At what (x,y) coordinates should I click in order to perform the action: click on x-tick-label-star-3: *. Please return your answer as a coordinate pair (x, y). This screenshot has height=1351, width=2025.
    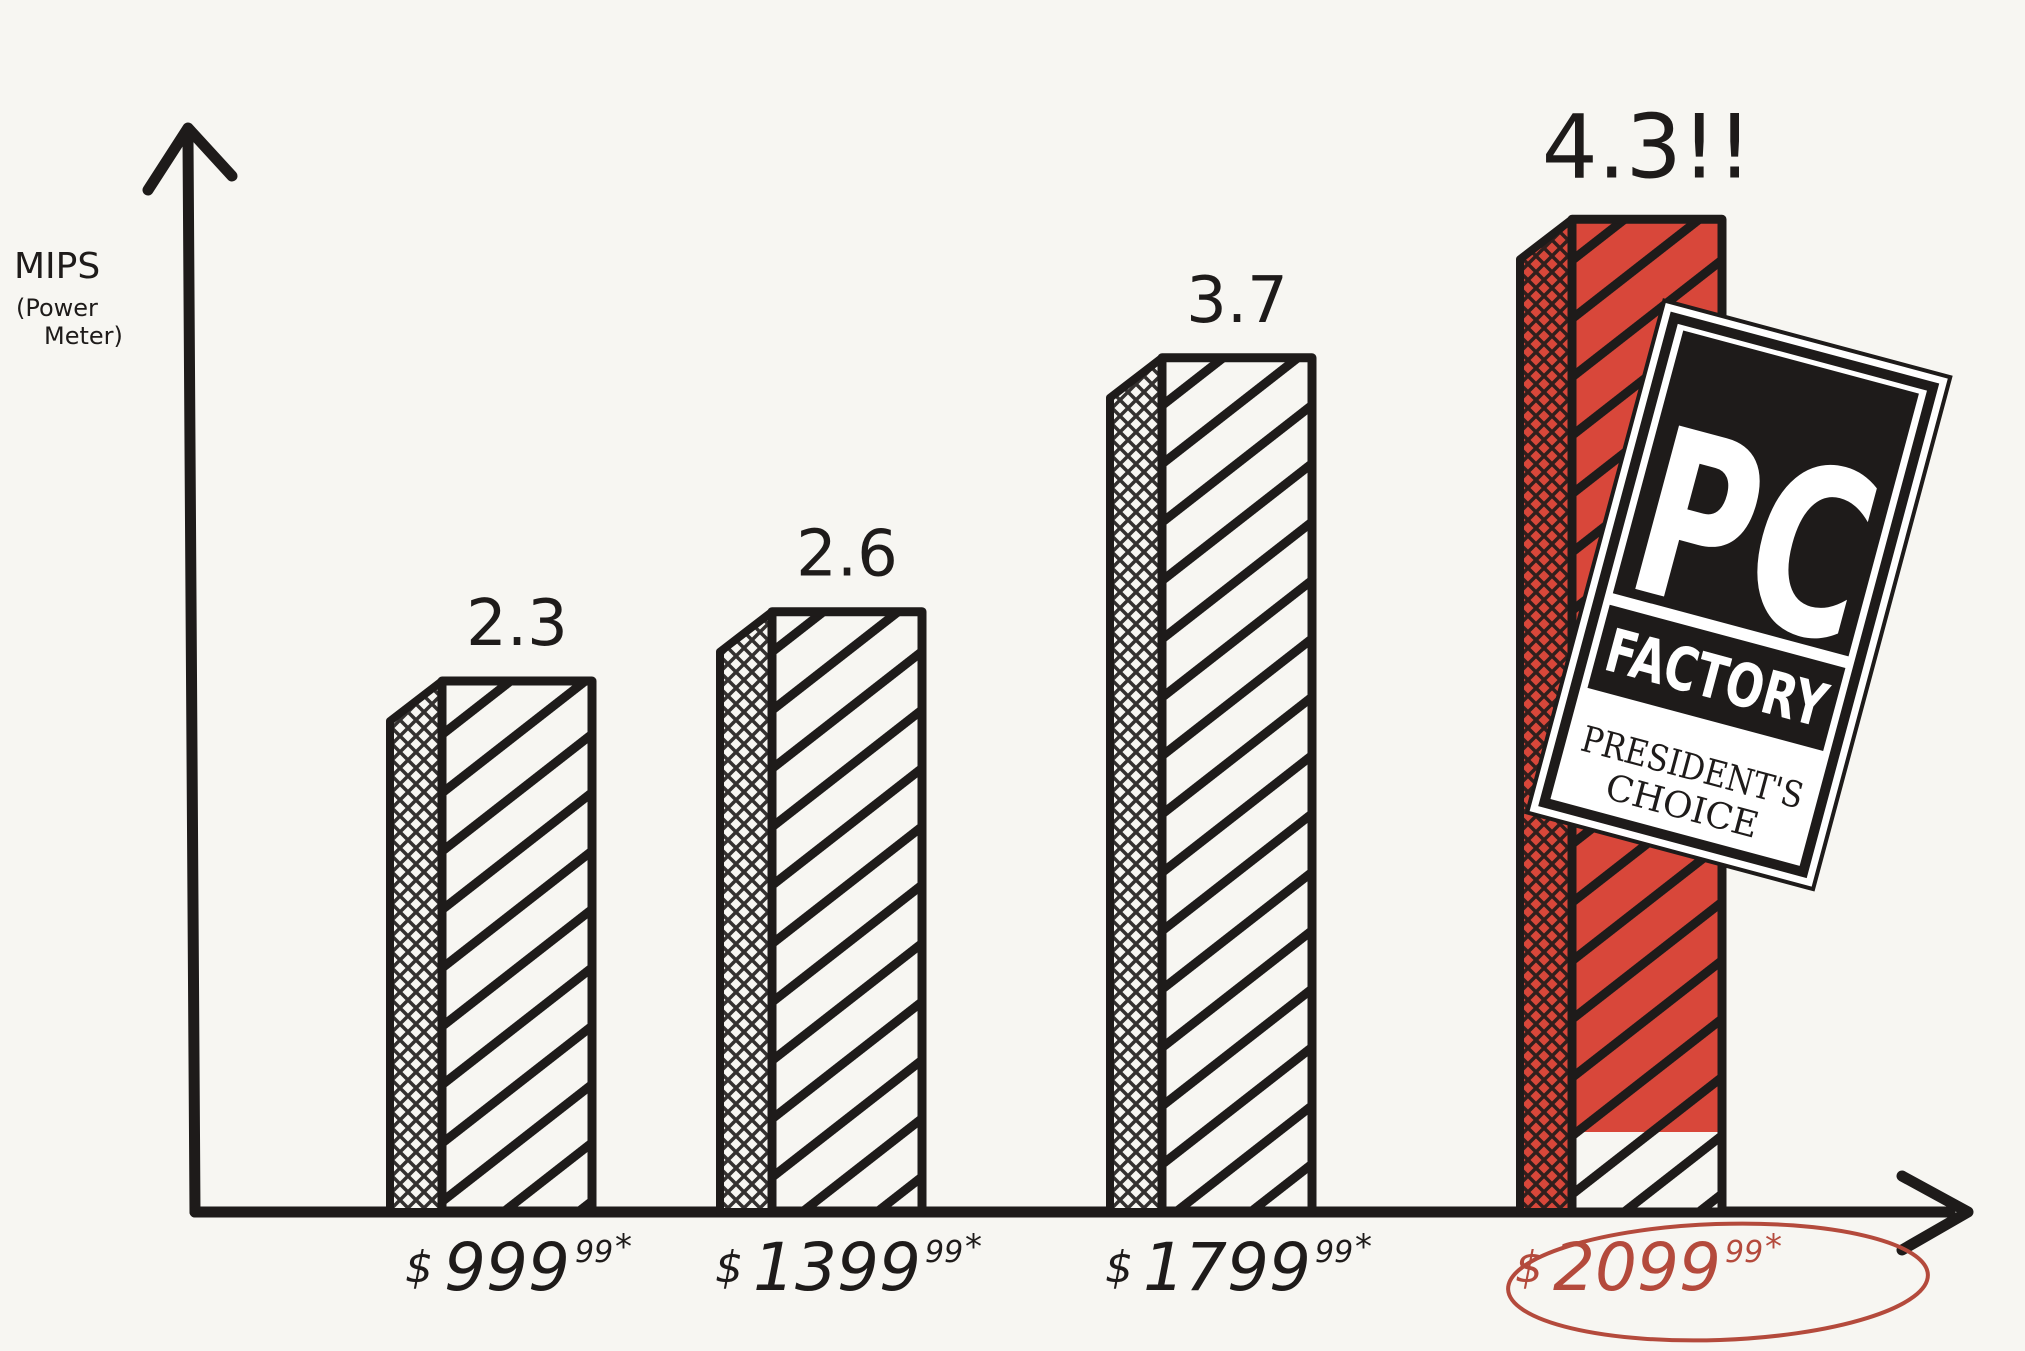
    Looking at the image, I should click on (1363, 1247).